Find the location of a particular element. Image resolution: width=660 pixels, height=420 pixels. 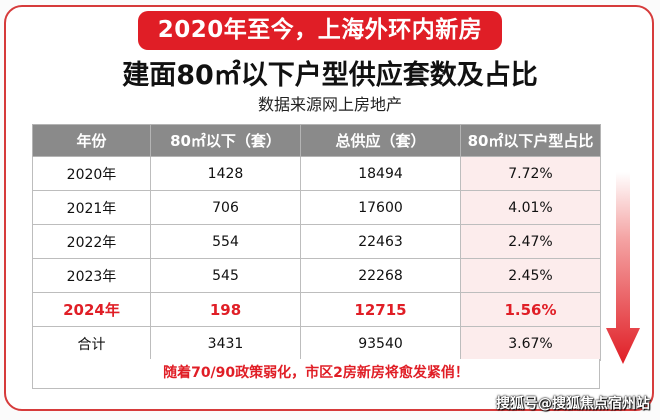

table-row-highlighted: 2024年 198 12715 1.56% is located at coordinates (316, 309).